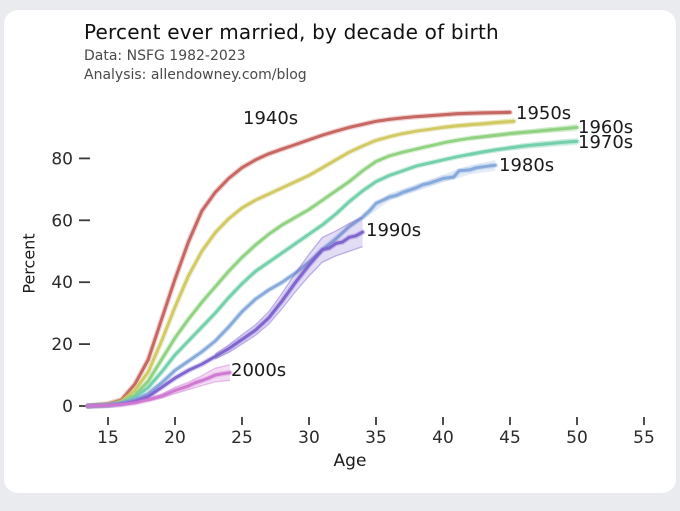 Image resolution: width=680 pixels, height=511 pixels. I want to click on y-tick-label-0: 0, so click(67, 407).